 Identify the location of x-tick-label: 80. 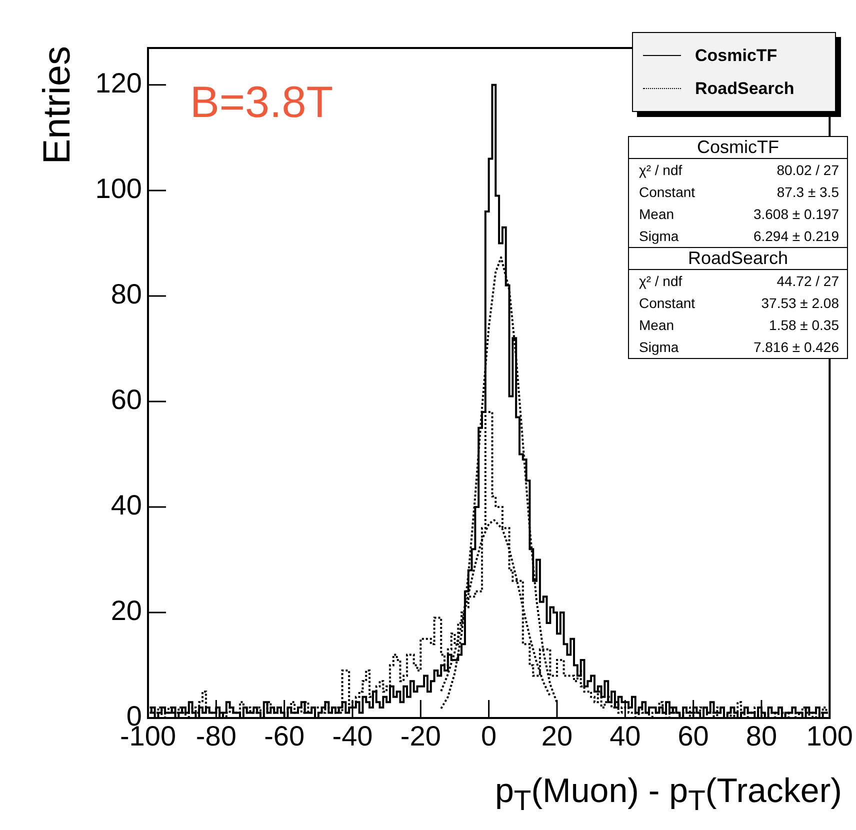
(762, 736).